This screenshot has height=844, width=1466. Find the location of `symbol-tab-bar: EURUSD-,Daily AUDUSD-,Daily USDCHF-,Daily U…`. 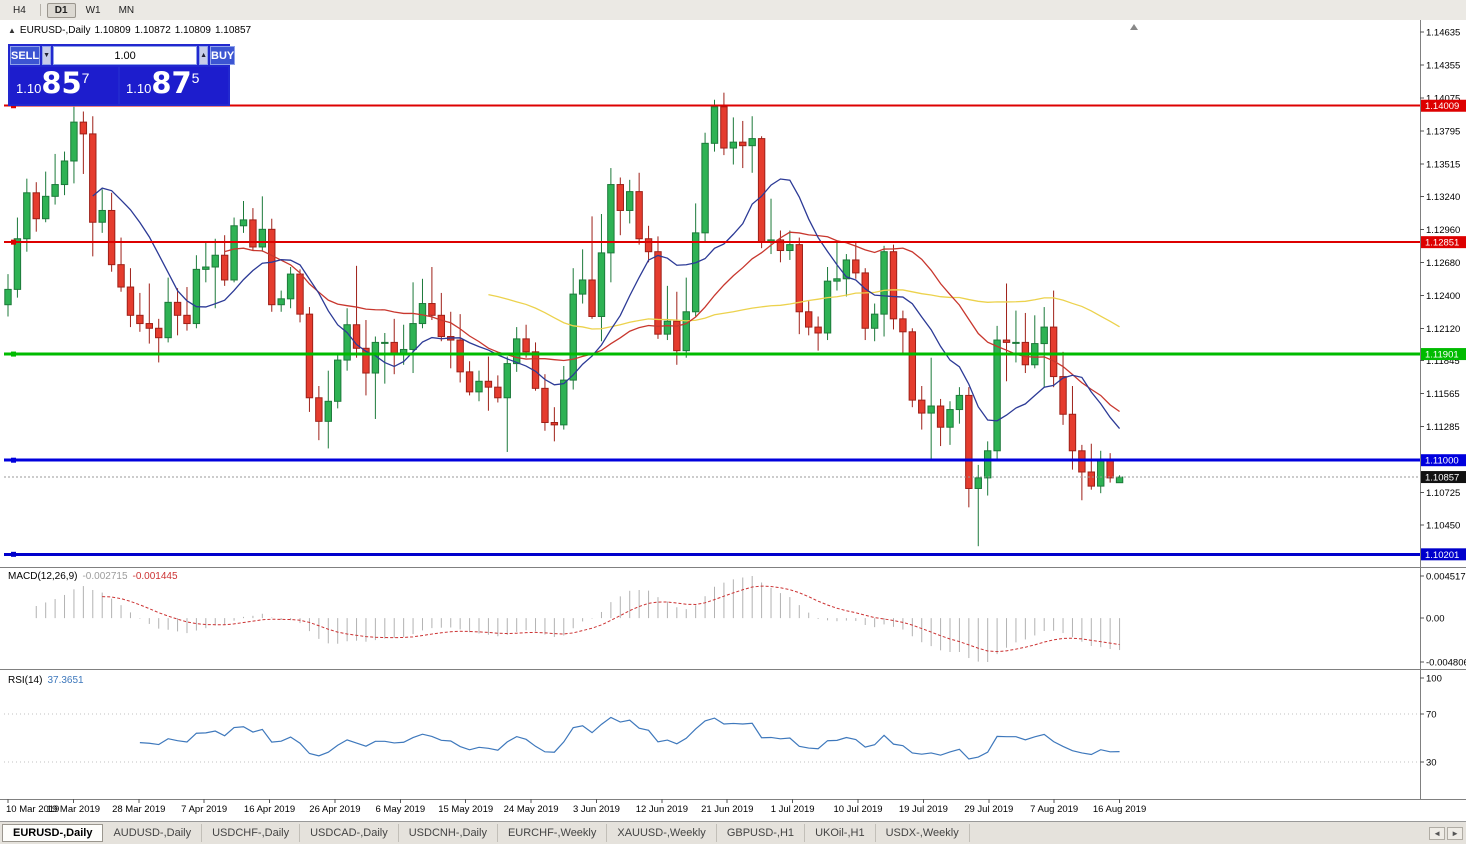

symbol-tab-bar: EURUSD-,Daily AUDUSD-,Daily USDCHF-,Daily U… is located at coordinates (733, 832).